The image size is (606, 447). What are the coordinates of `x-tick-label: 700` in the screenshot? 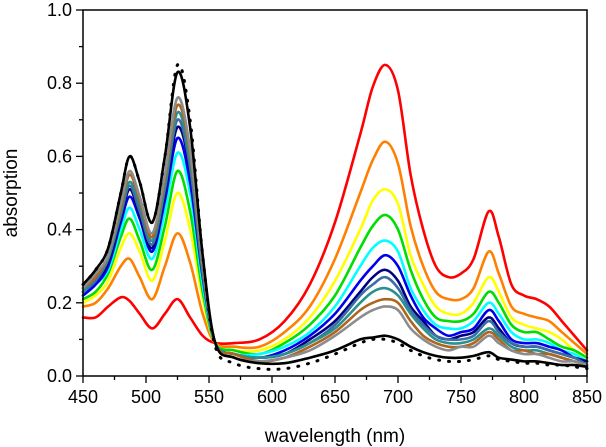 It's located at (398, 397).